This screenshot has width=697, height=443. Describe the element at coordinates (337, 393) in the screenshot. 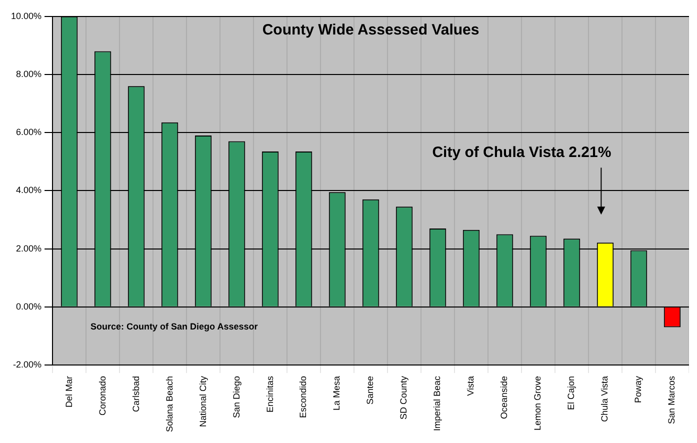

I see `x-tick-label: La Mesa` at that location.